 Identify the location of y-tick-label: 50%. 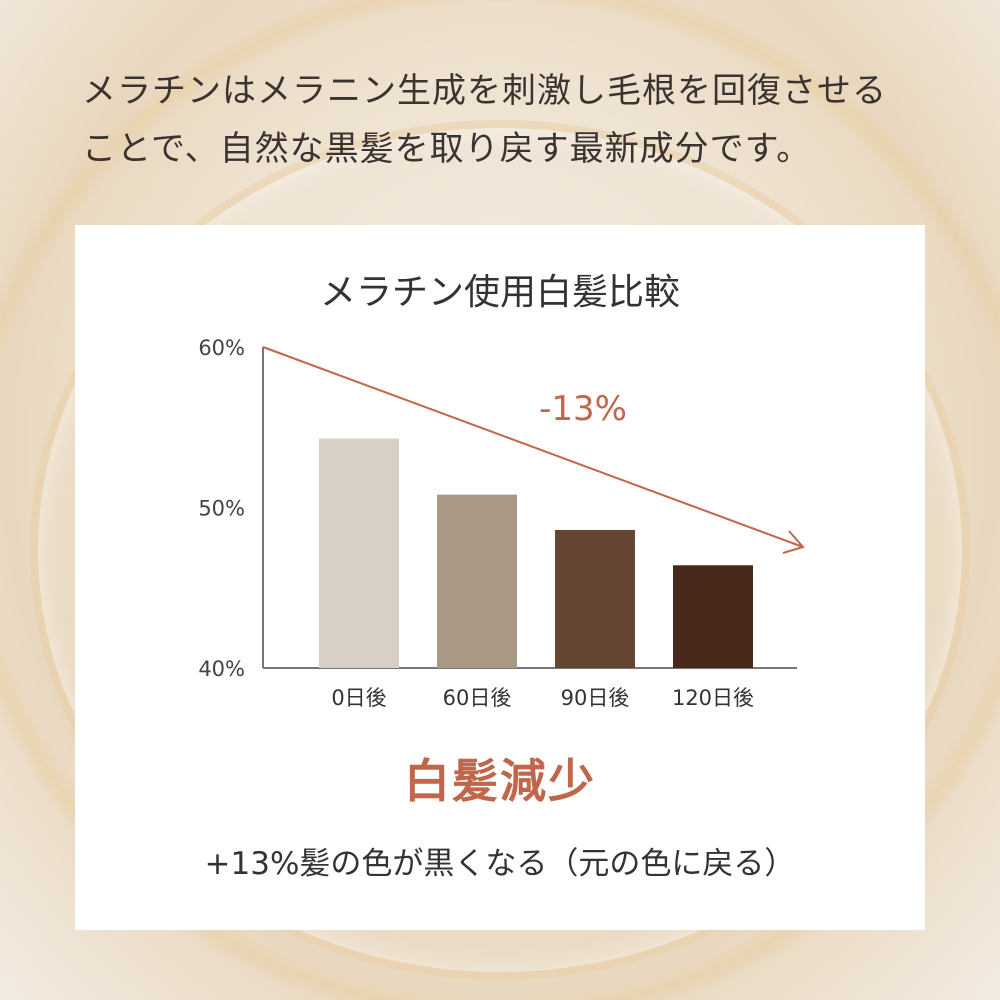
(221, 509).